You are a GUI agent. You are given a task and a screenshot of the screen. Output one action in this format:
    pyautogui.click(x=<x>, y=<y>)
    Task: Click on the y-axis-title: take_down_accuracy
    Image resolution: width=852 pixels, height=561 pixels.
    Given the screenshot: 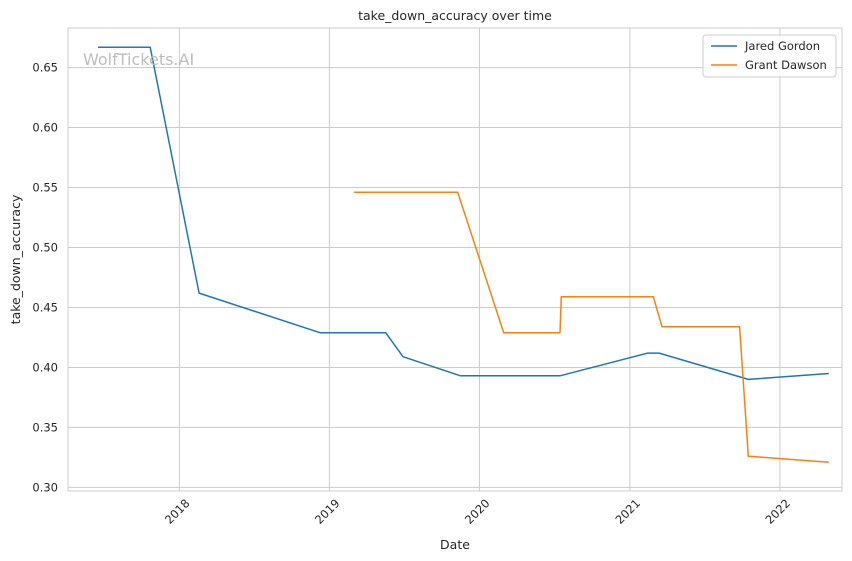 What is the action you would take?
    pyautogui.click(x=15, y=259)
    